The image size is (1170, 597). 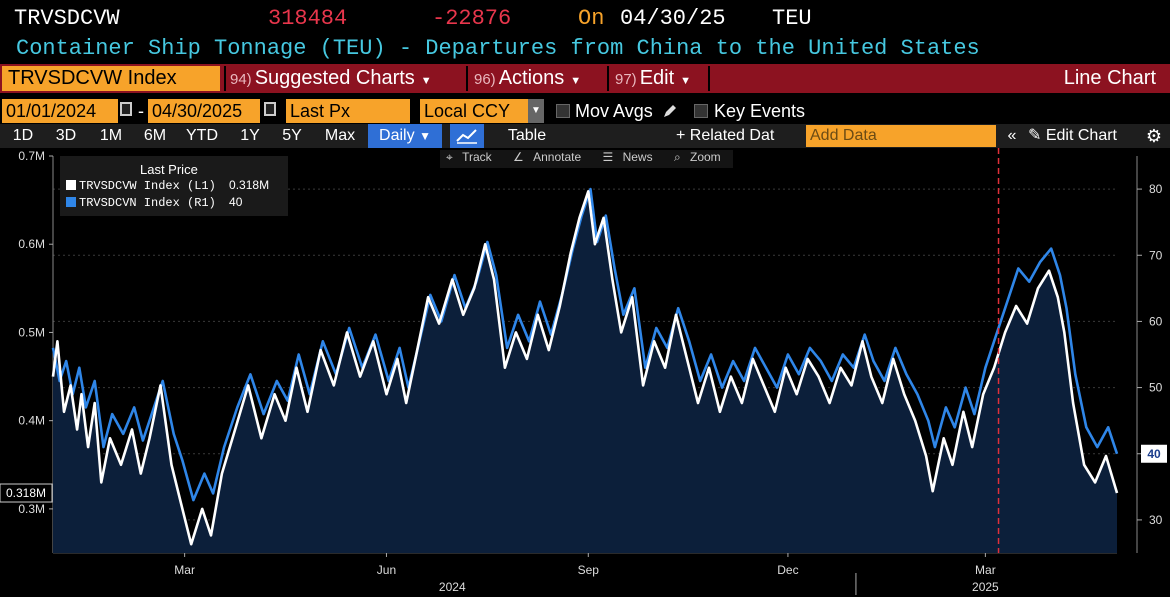 What do you see at coordinates (334, 78) in the screenshot?
I see `menu-label: Suggested Charts` at bounding box center [334, 78].